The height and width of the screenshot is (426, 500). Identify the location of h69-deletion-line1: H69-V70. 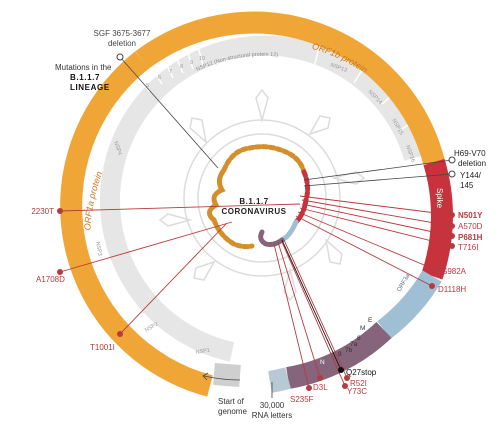
(470, 153).